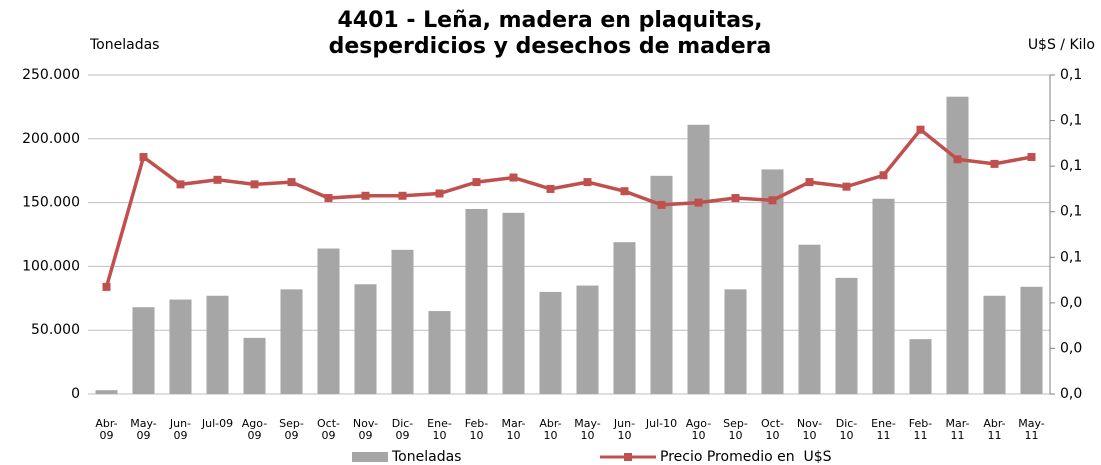 The height and width of the screenshot is (465, 1101). Describe the element at coordinates (624, 429) in the screenshot. I see `x-tick-label: Jun-10` at that location.